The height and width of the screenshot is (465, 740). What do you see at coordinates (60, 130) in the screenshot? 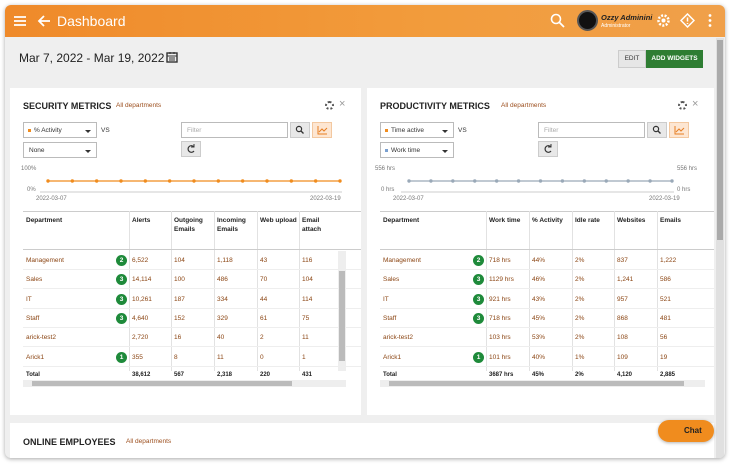
I see `metric-select: % Activity` at bounding box center [60, 130].